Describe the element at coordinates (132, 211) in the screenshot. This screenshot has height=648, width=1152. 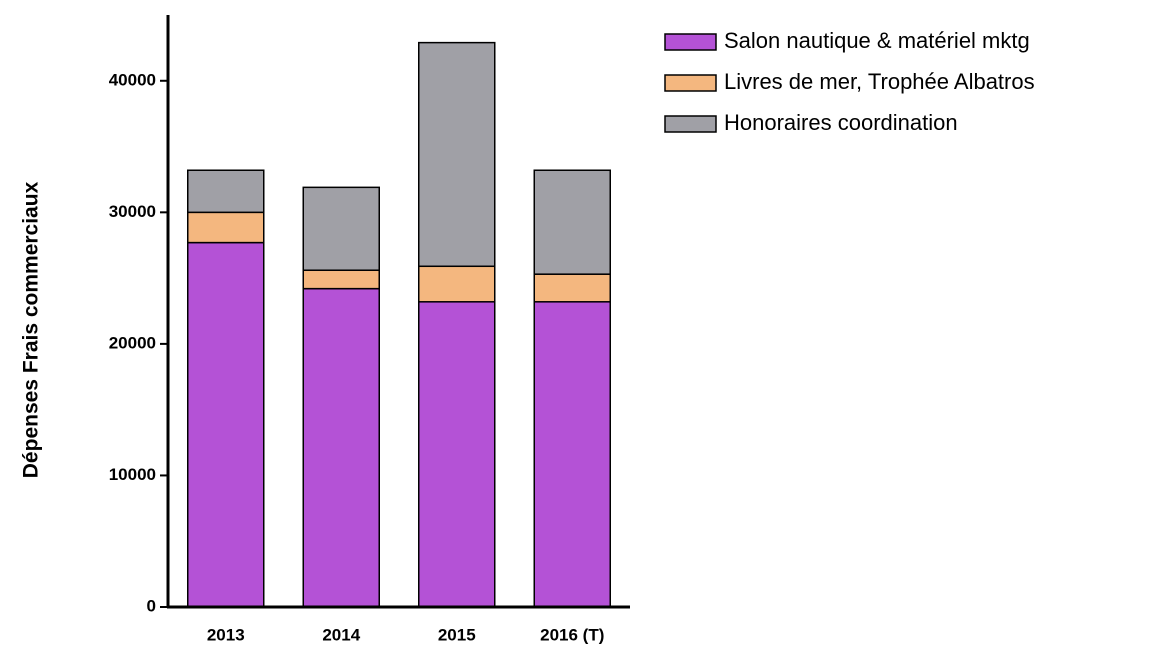
I see `y-tick-label: 30000` at that location.